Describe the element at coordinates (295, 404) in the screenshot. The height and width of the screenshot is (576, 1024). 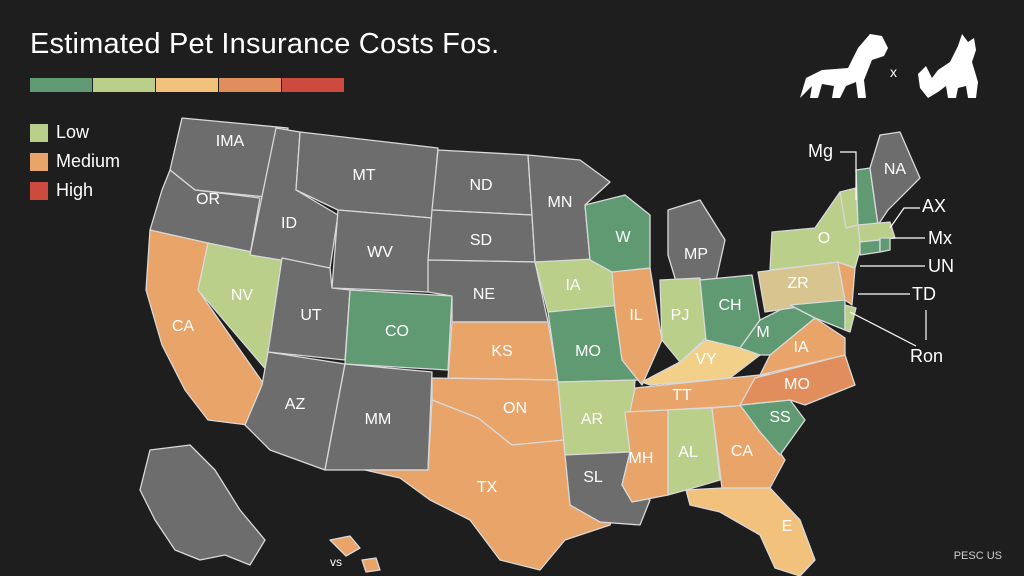
I see `label-az: AZ` at that location.